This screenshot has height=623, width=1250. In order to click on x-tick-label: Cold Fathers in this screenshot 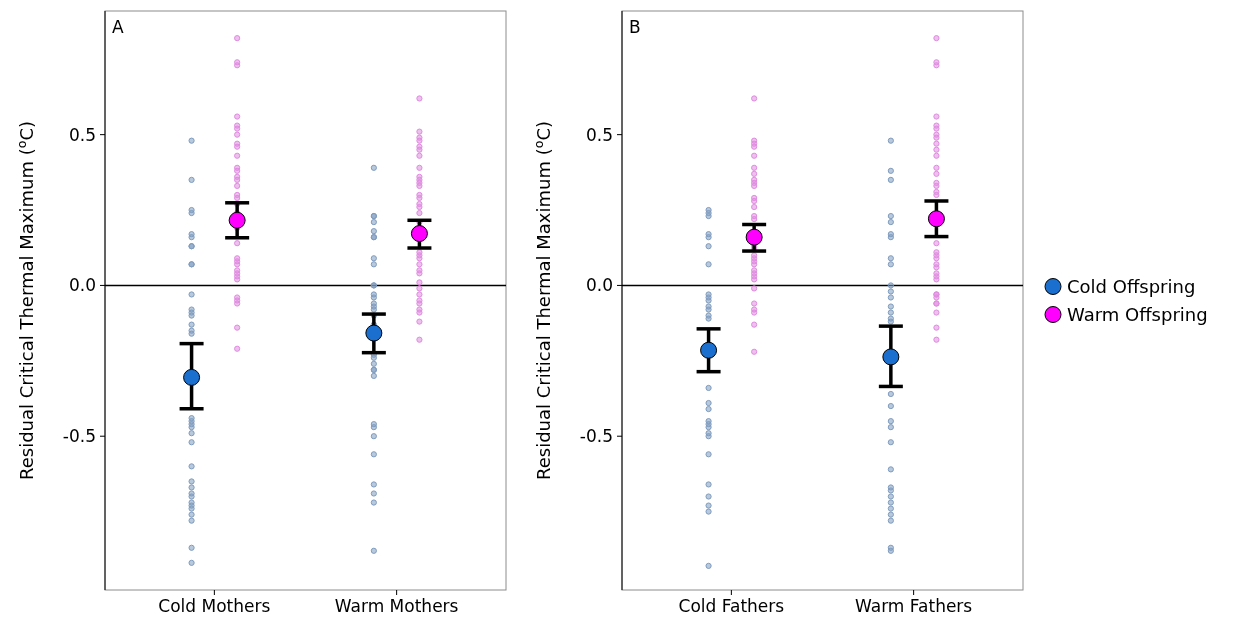, I will do `click(731, 606)`.